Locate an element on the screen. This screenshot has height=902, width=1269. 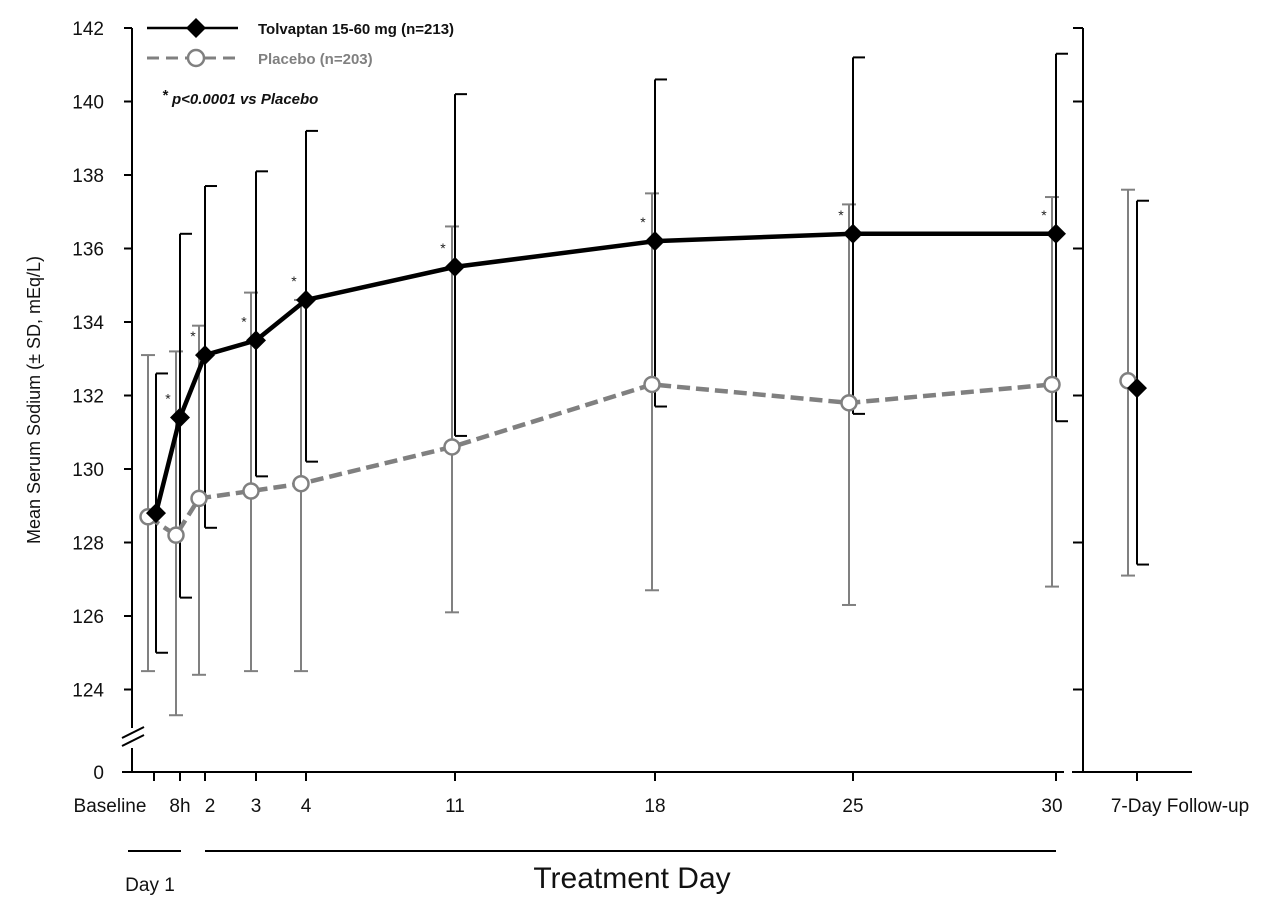
y-tick-label-zero: 0 is located at coordinates (98, 773).